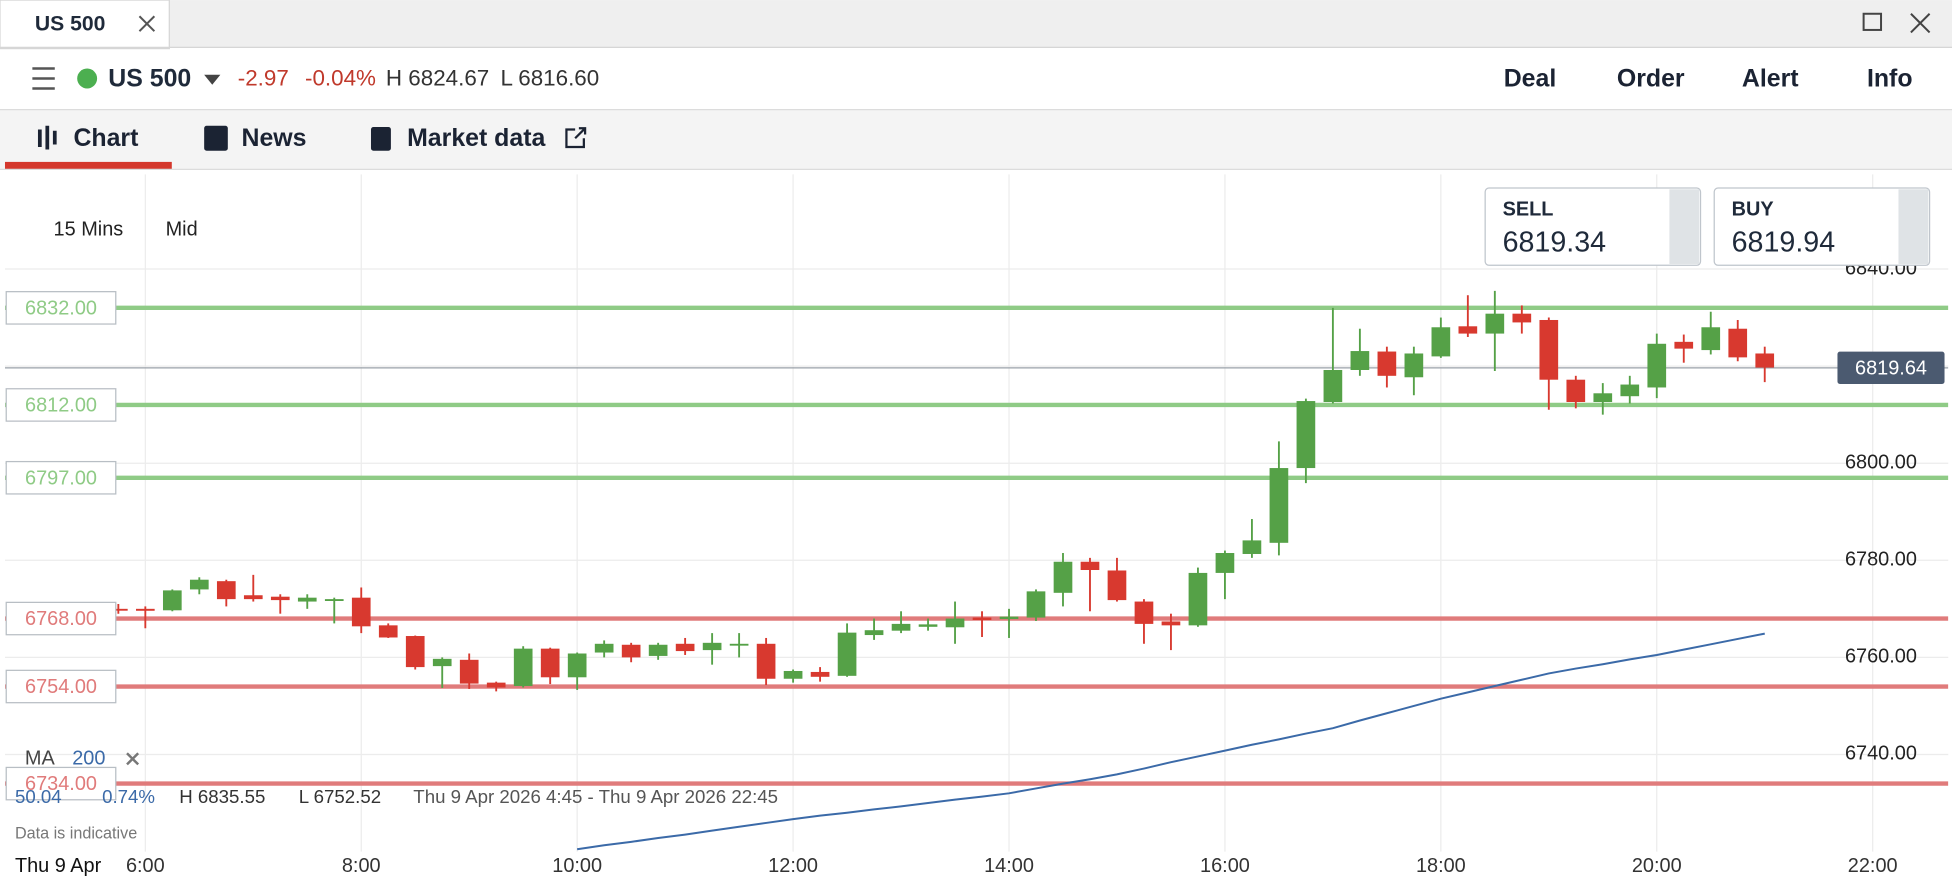 This screenshot has width=1952, height=884. I want to click on info-button: Info, so click(1890, 78).